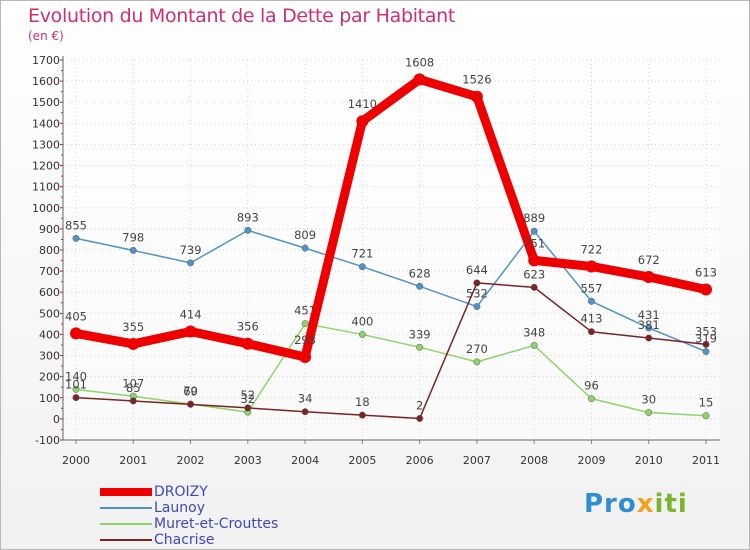  What do you see at coordinates (706, 272) in the screenshot?
I see `data-label: 613` at bounding box center [706, 272].